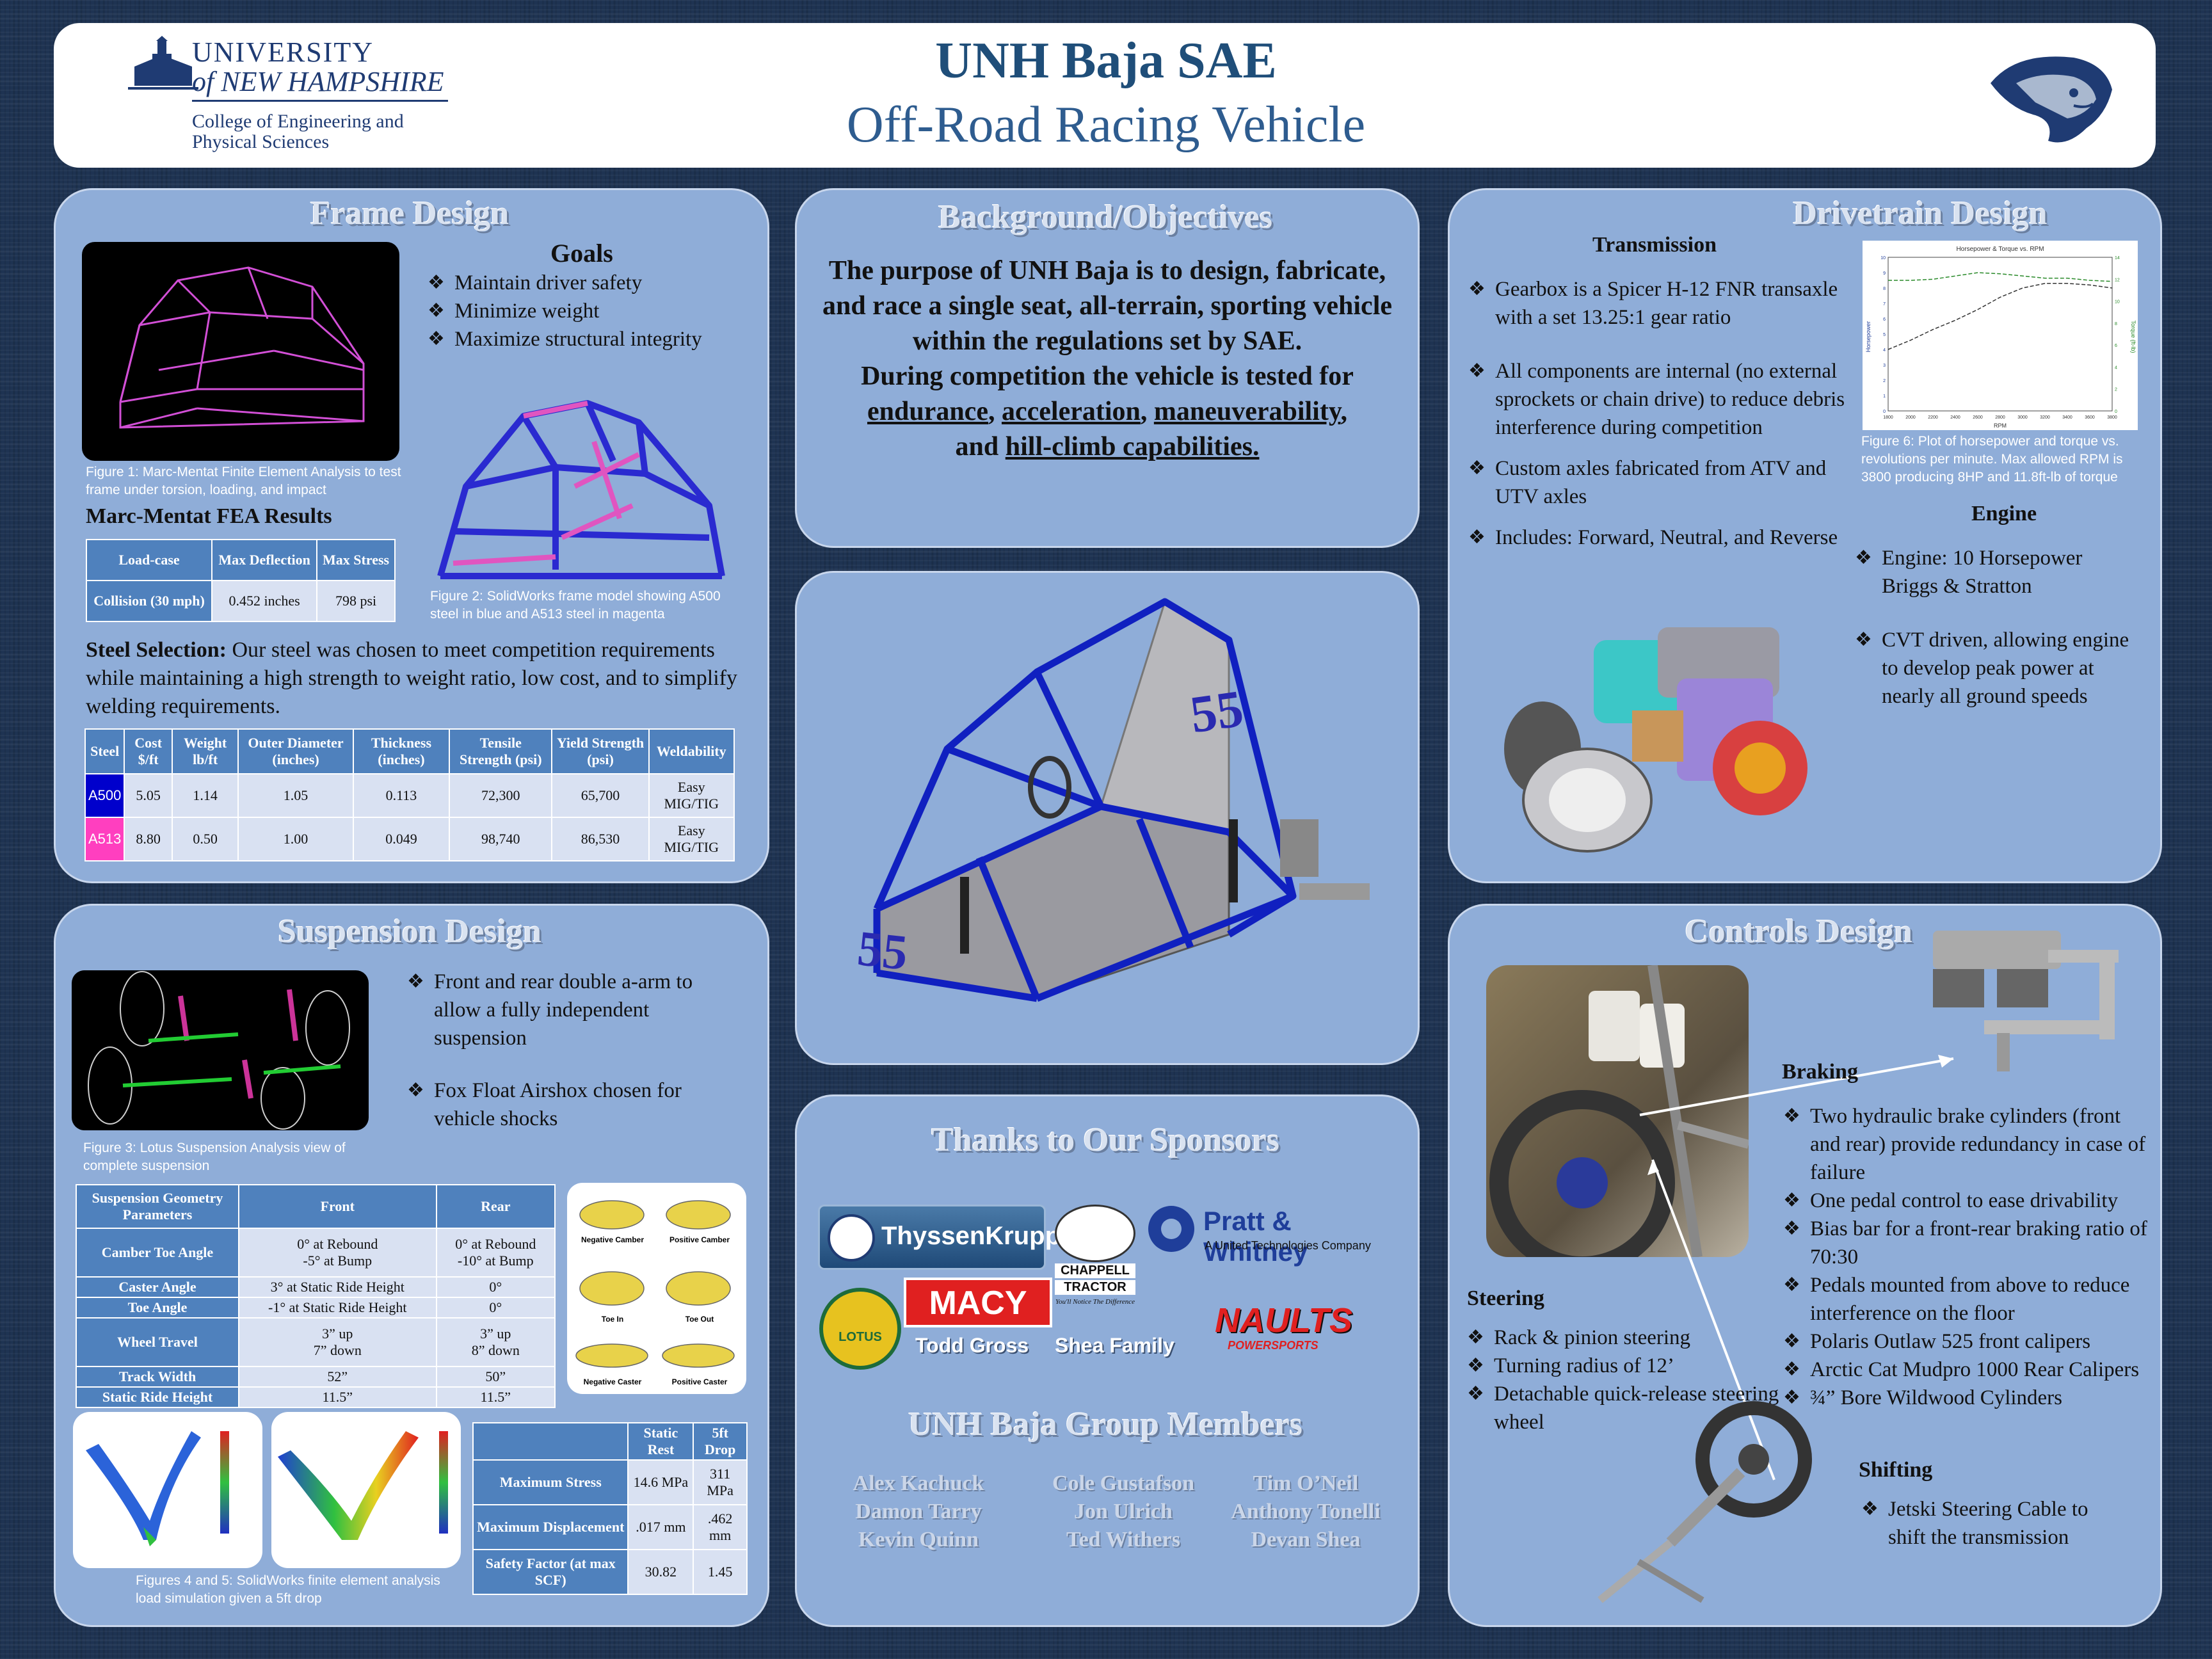 This screenshot has width=2212, height=1659. I want to click on camber-label: Negative Caster, so click(612, 1381).